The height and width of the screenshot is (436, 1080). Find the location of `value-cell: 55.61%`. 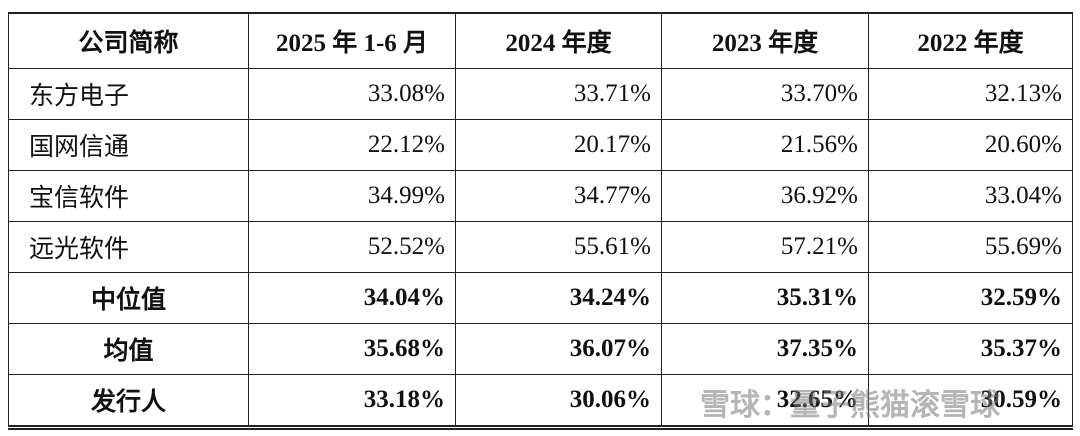

value-cell: 55.61% is located at coordinates (558, 247).